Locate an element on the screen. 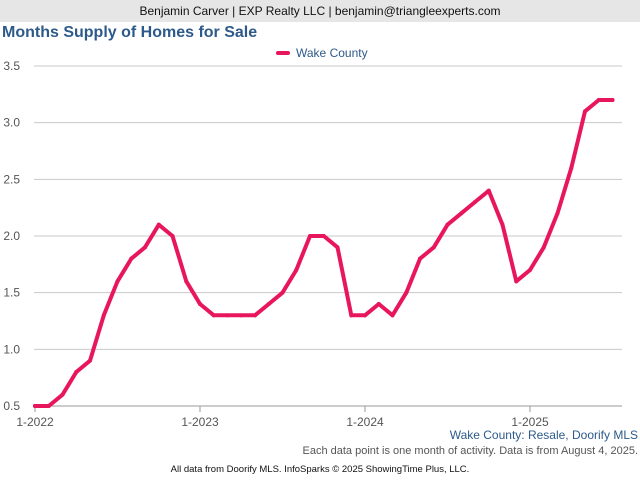  y-tick-label: 3.0 is located at coordinates (11, 123).